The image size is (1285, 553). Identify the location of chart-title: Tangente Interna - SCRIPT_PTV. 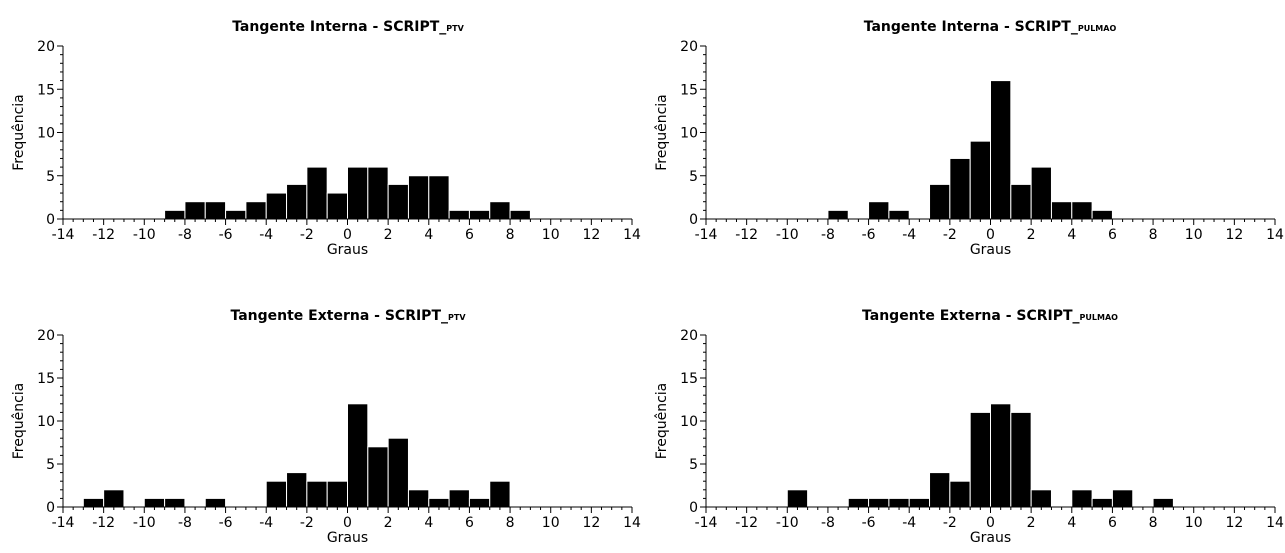
(348, 27).